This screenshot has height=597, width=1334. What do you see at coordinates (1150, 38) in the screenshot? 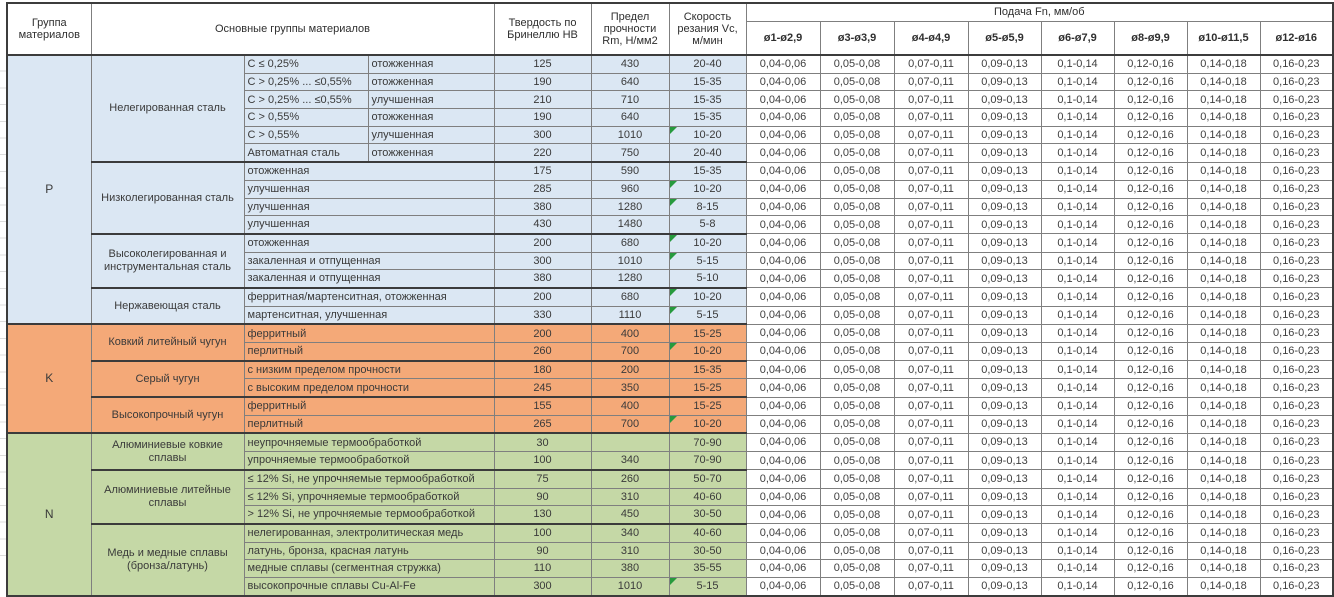
I see `header-diameter-6: ø8-ø9,9` at bounding box center [1150, 38].